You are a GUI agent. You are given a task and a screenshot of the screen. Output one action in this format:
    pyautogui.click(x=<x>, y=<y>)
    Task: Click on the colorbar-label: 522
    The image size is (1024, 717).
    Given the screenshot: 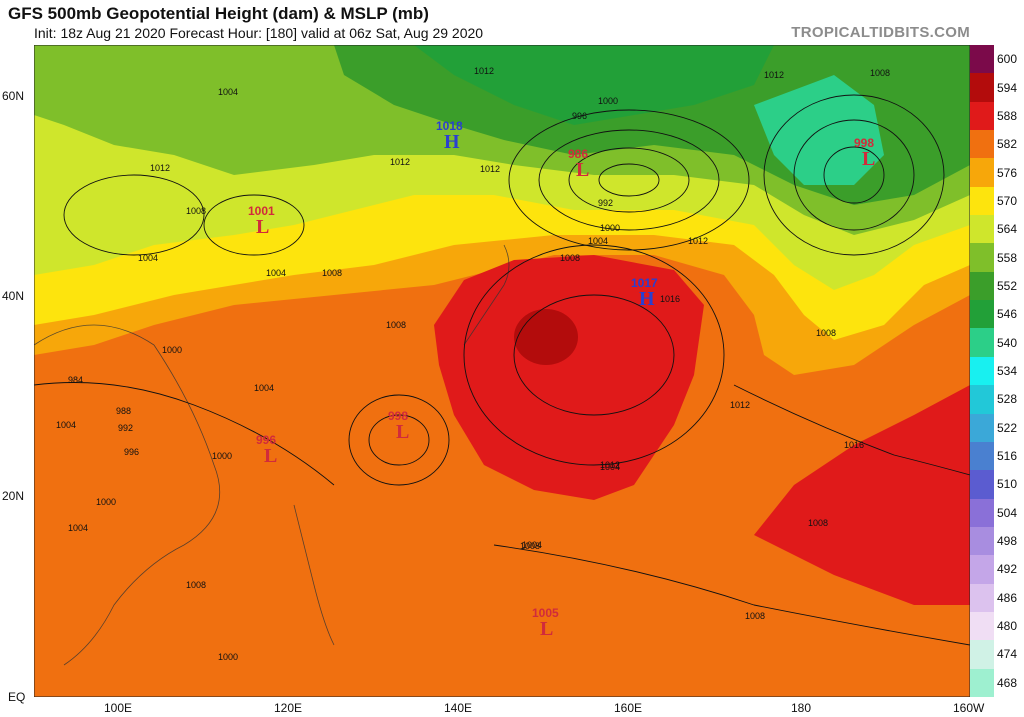 What is the action you would take?
    pyautogui.click(x=1007, y=427)
    